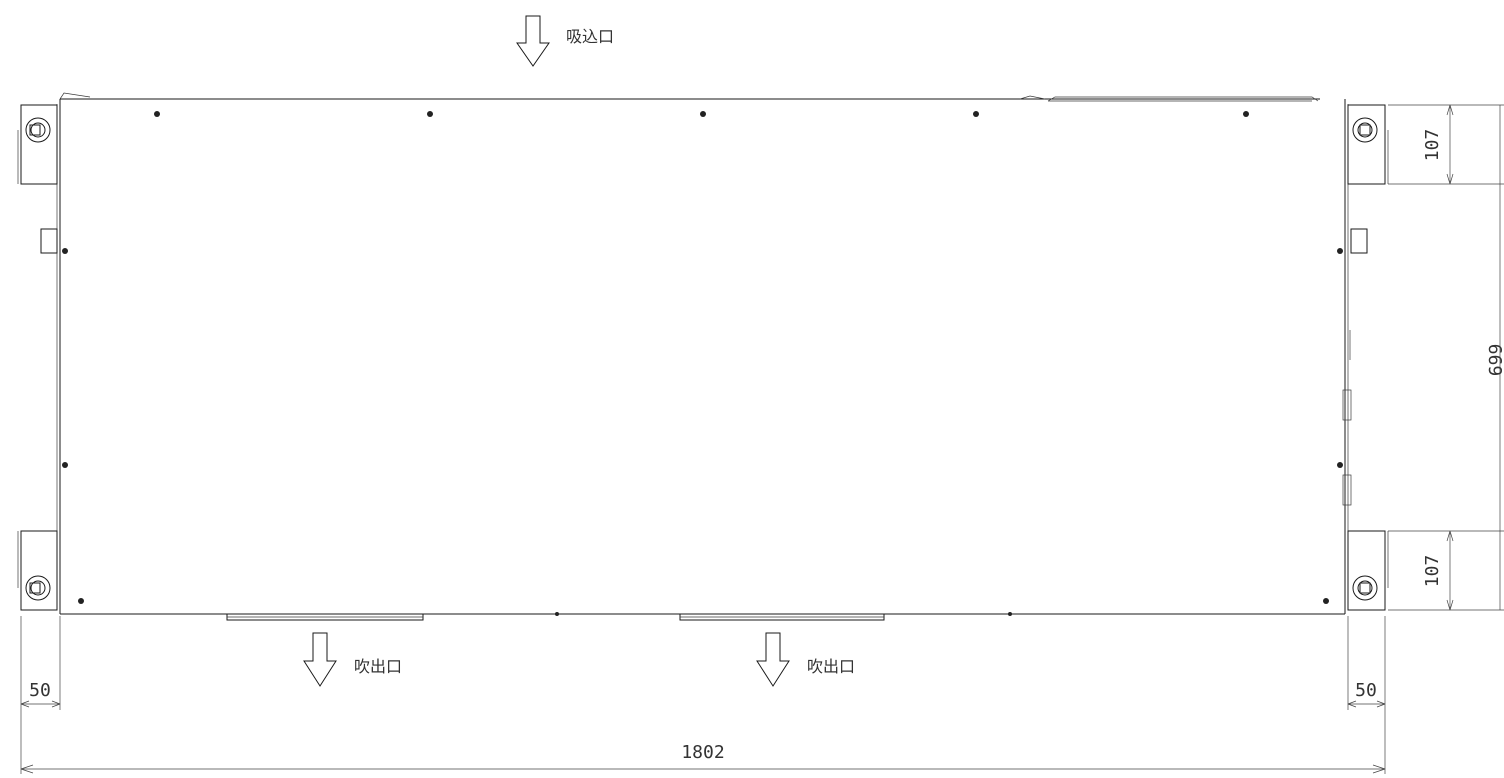 Image resolution: width=1504 pixels, height=778 pixels. What do you see at coordinates (702, 752) in the screenshot?
I see `dim-overall-width-label: 1802` at bounding box center [702, 752].